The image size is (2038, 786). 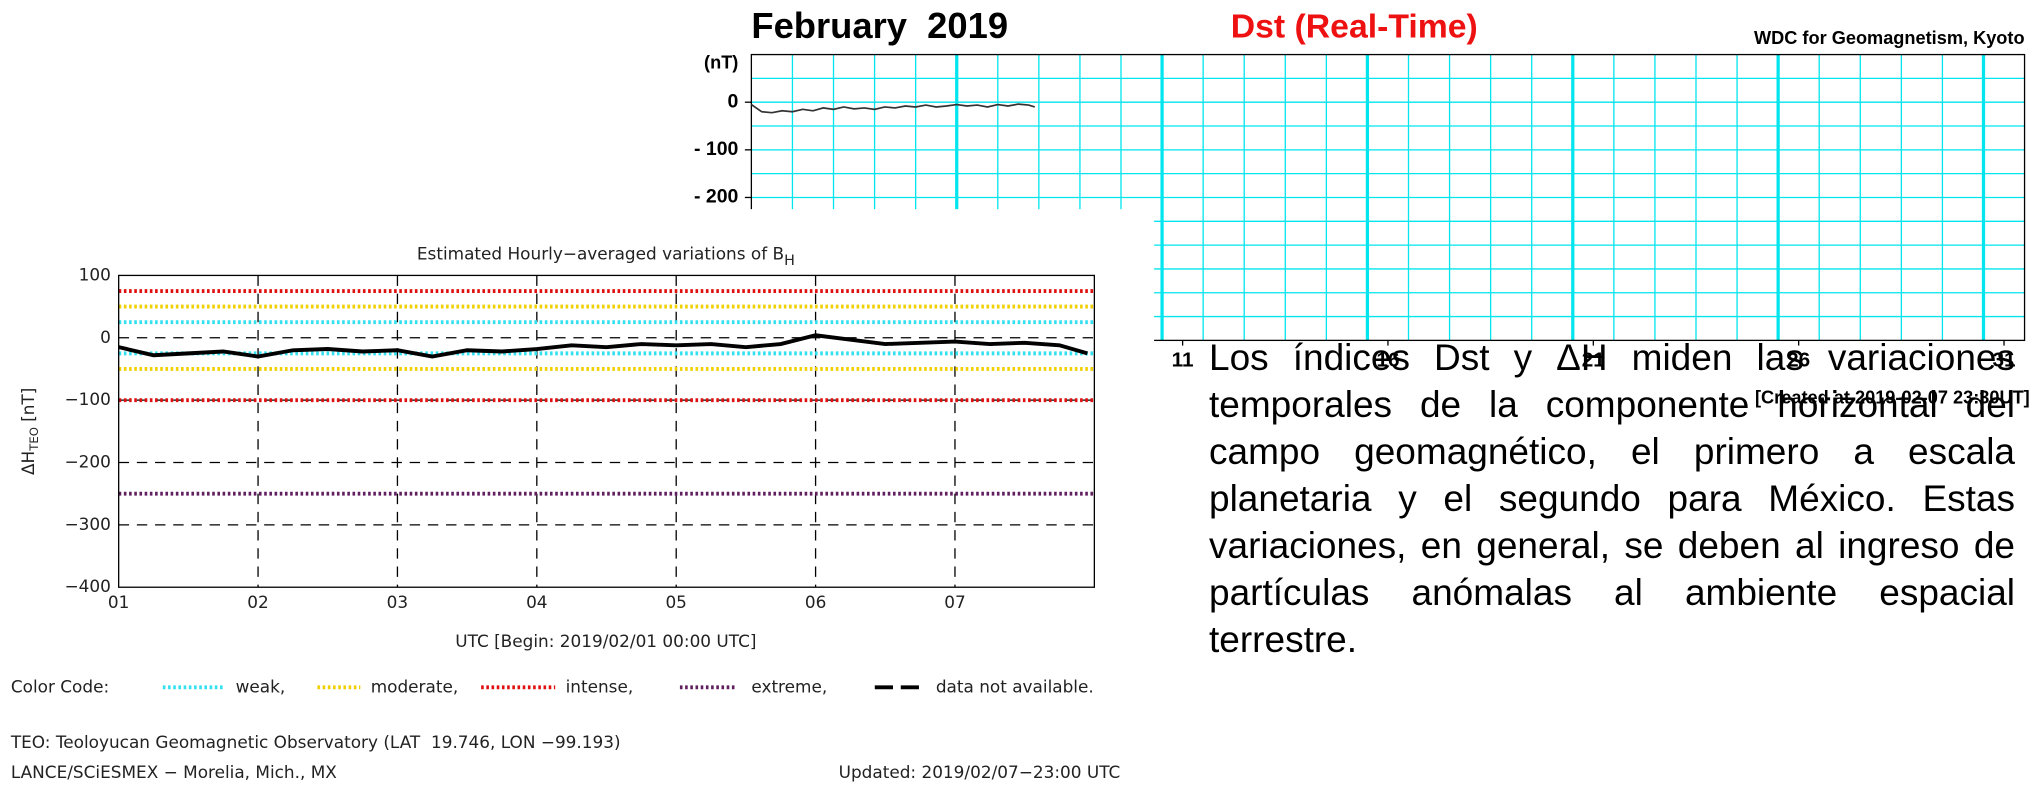 I want to click on x-tick-label: 16, so click(x=1387, y=360).